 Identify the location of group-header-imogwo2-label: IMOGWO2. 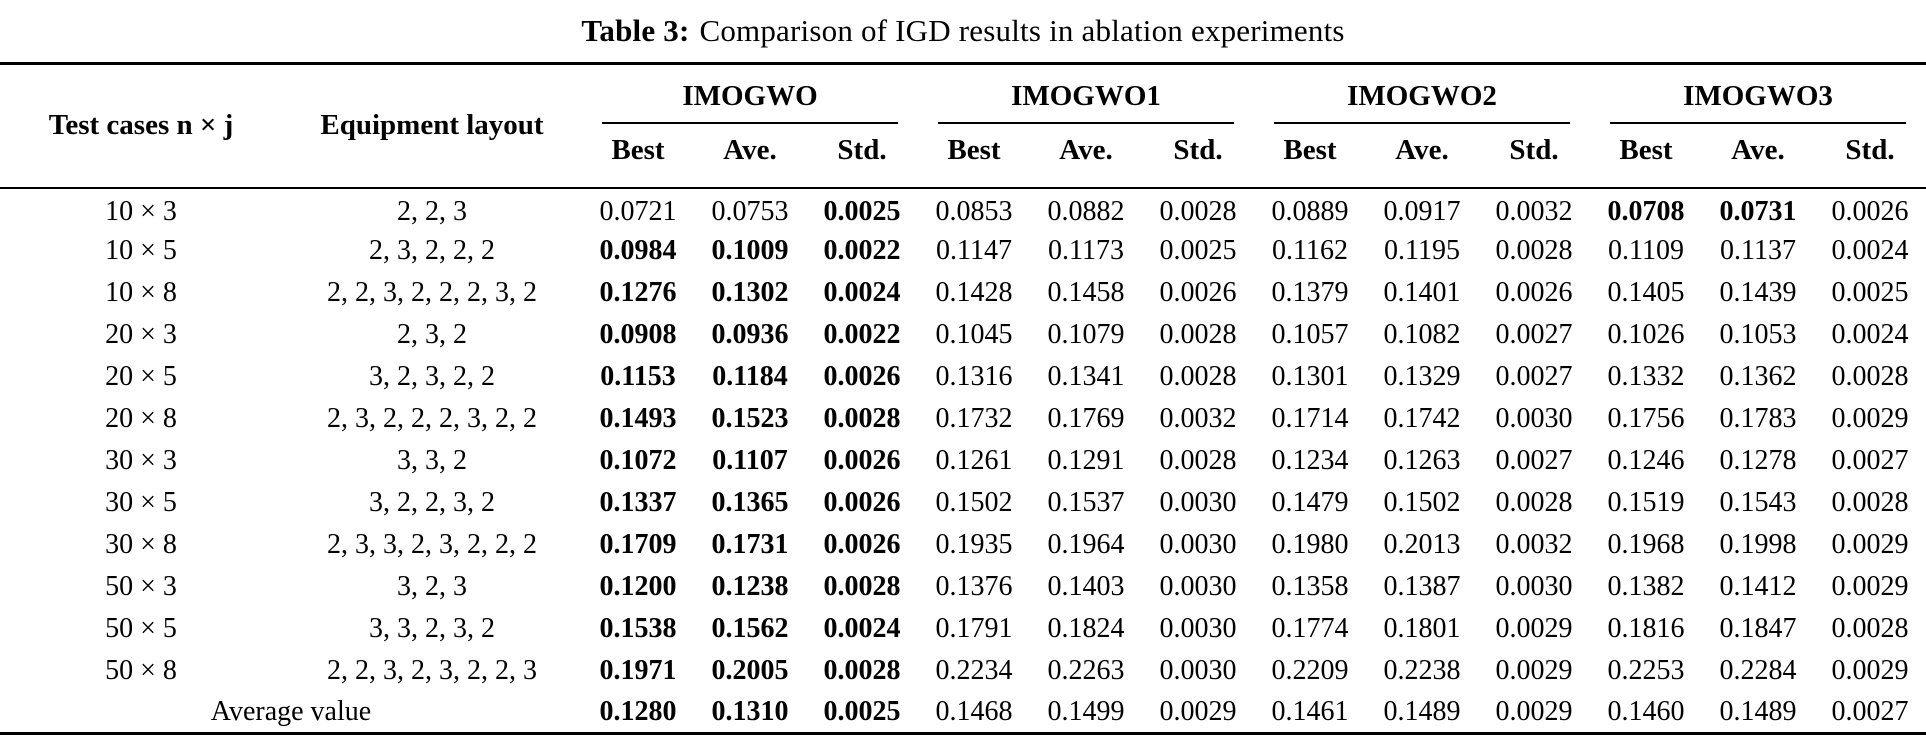
(1422, 95).